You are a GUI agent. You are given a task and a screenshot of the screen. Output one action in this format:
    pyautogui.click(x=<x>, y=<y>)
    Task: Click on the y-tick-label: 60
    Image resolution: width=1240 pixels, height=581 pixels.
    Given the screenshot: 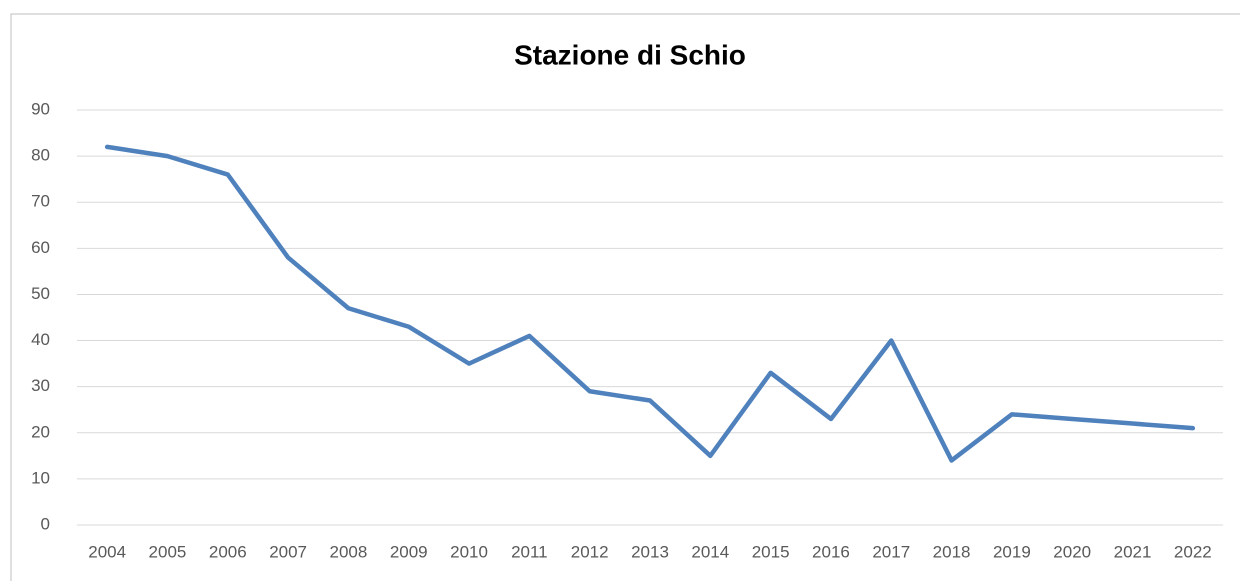 What is the action you would take?
    pyautogui.click(x=40, y=247)
    